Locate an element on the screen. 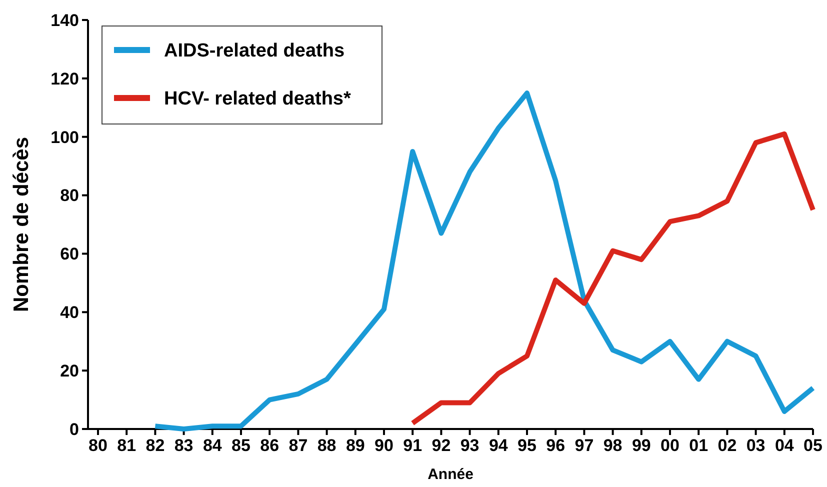 This screenshot has height=487, width=827. x-tick-label: 05 is located at coordinates (813, 445).